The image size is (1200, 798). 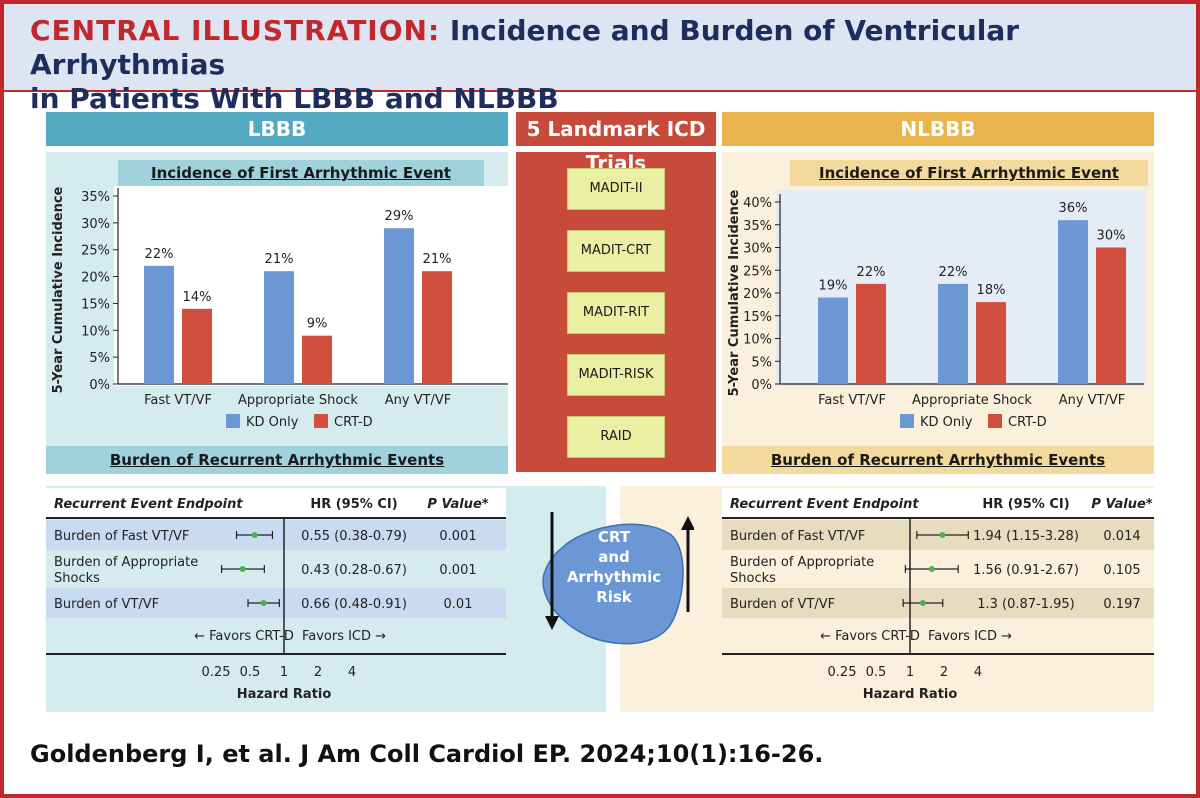 What do you see at coordinates (616, 143) in the screenshot?
I see `trials-header: 5 Landmark ICD Trials` at bounding box center [616, 143].